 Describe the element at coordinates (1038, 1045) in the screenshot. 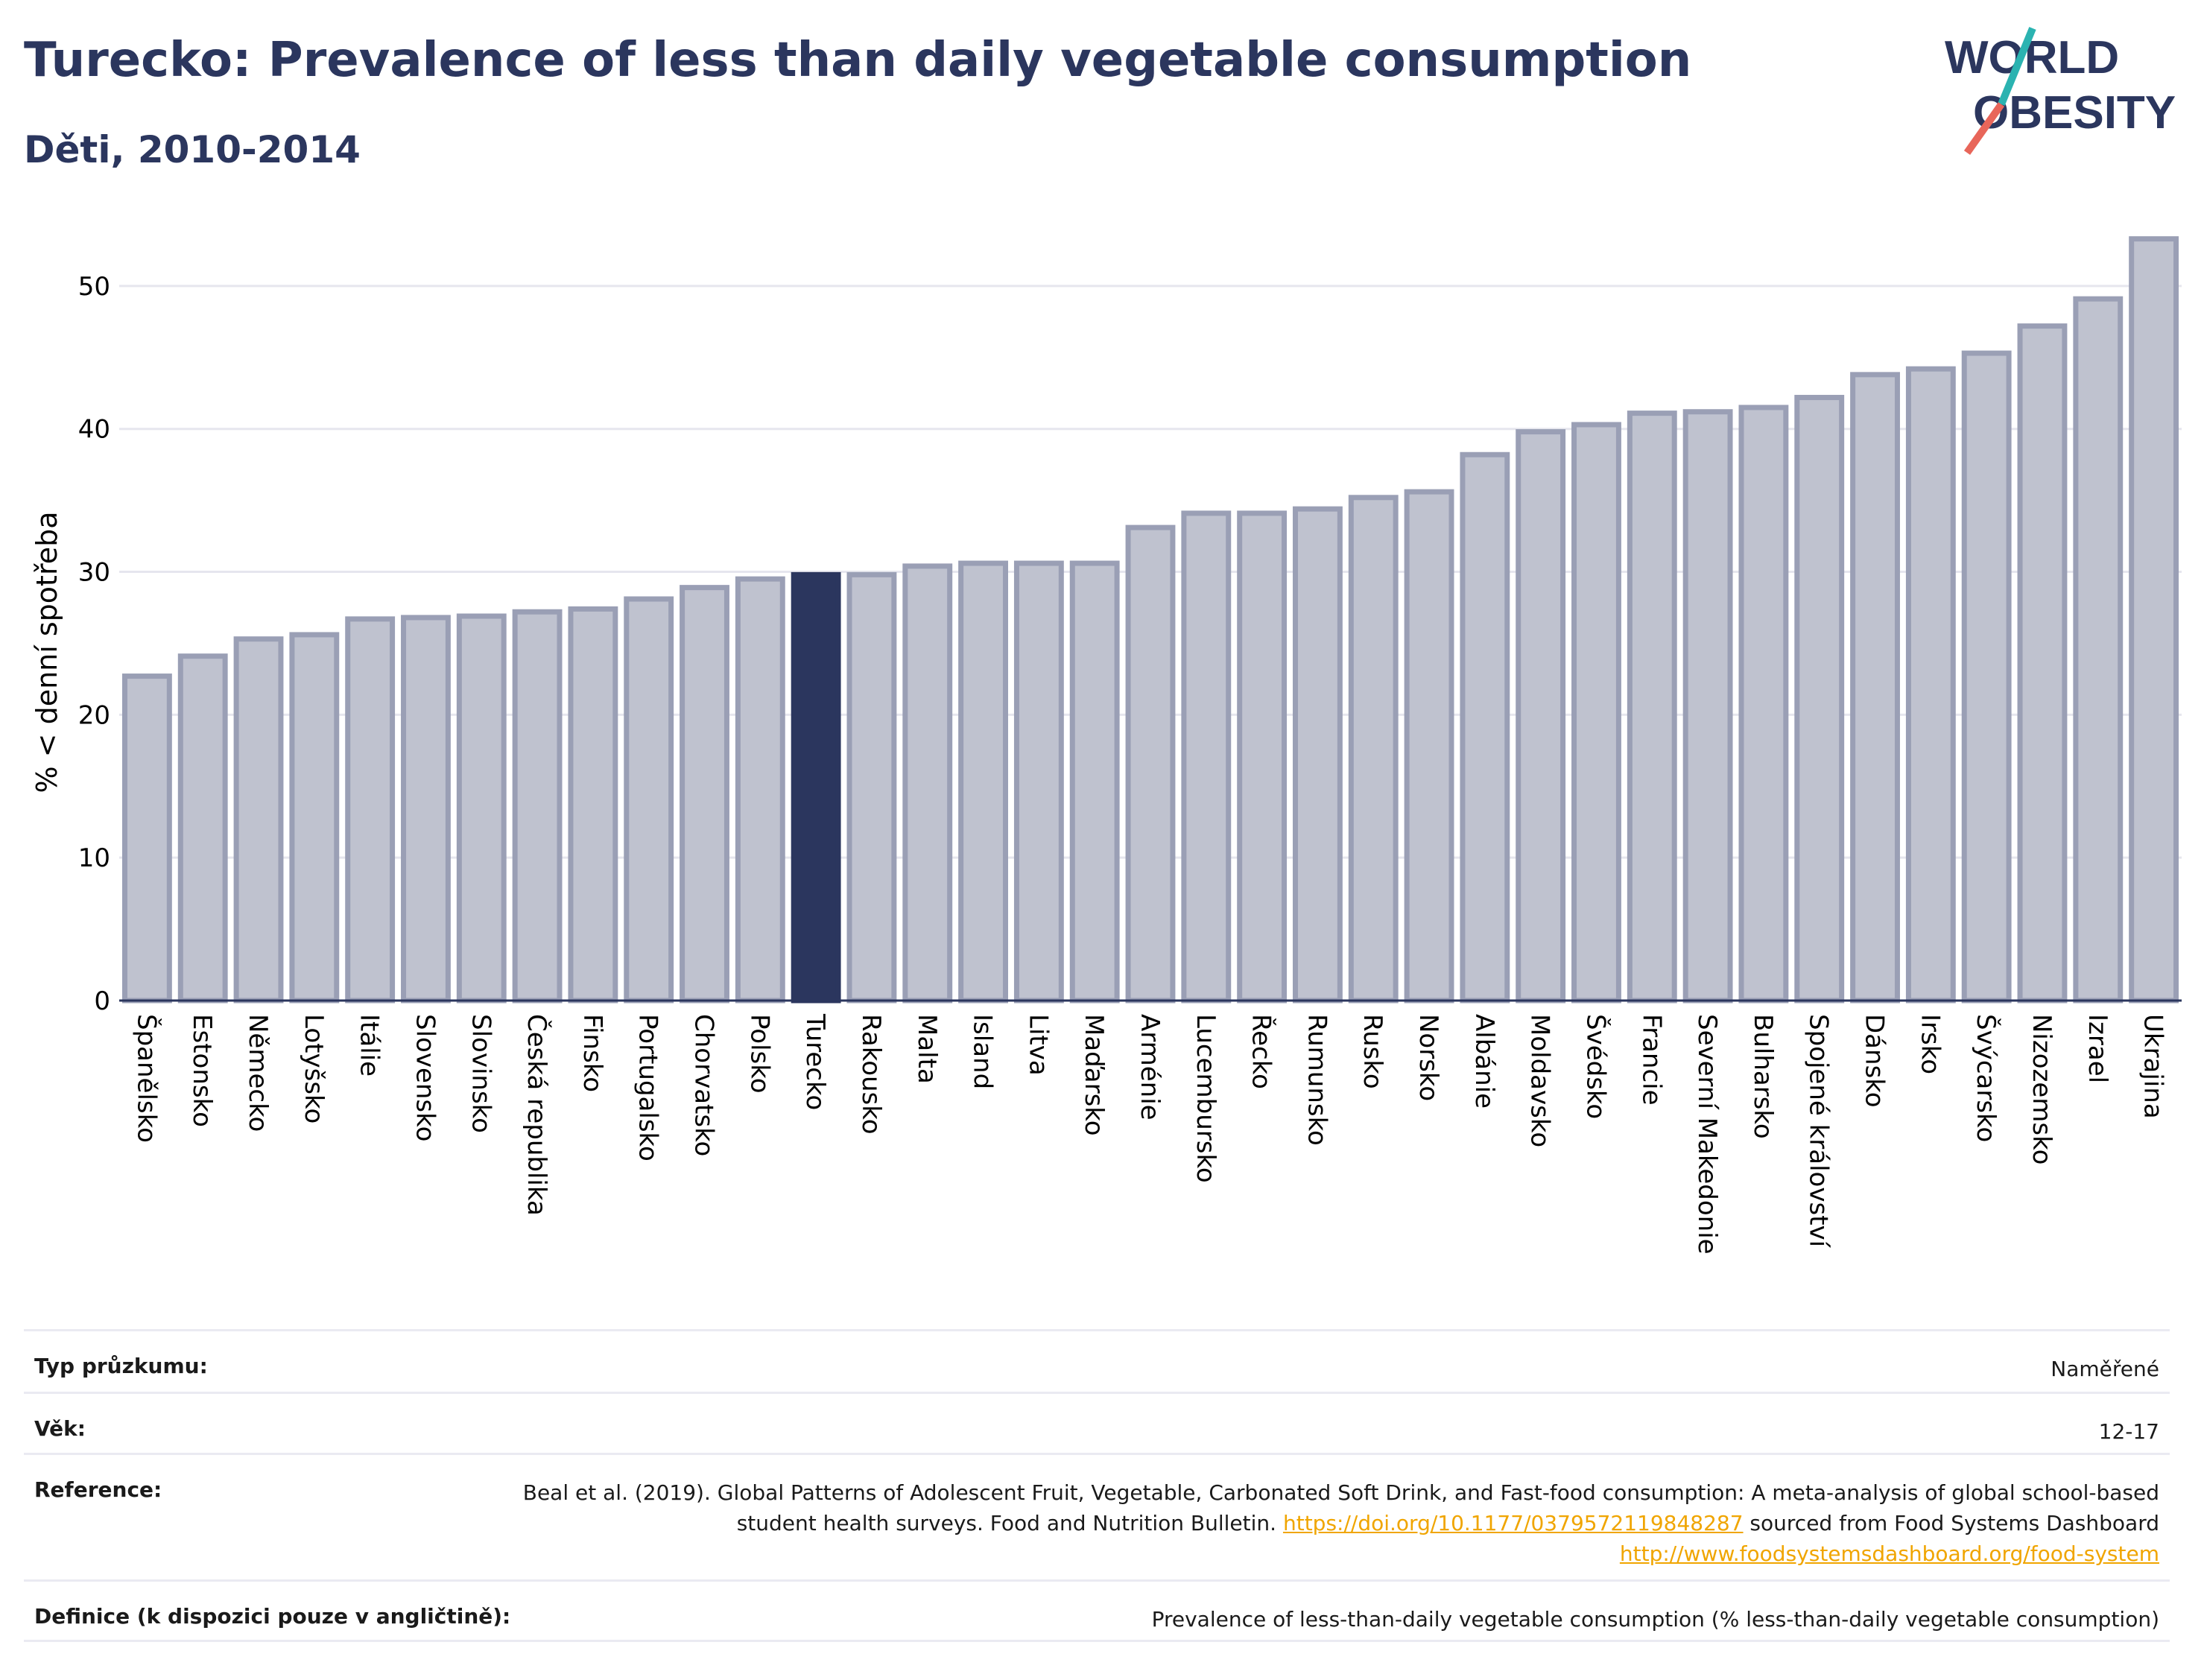

I see `x-tick-label: Litva` at that location.